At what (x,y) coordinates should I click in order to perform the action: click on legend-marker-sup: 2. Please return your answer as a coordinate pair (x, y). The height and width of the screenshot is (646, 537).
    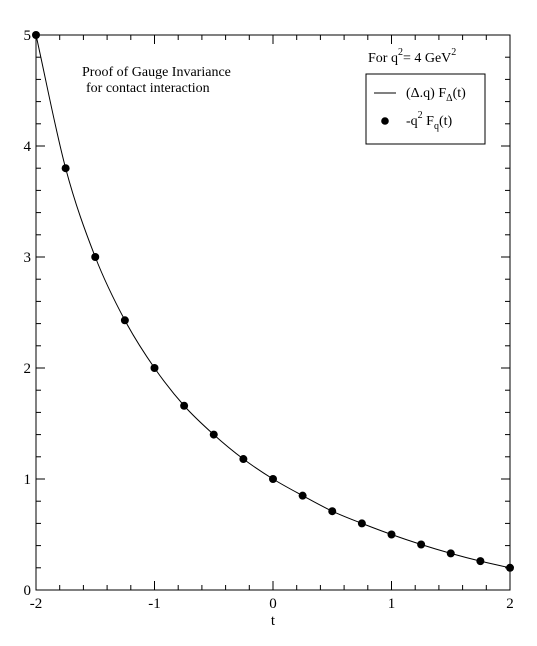
    Looking at the image, I should click on (420, 115).